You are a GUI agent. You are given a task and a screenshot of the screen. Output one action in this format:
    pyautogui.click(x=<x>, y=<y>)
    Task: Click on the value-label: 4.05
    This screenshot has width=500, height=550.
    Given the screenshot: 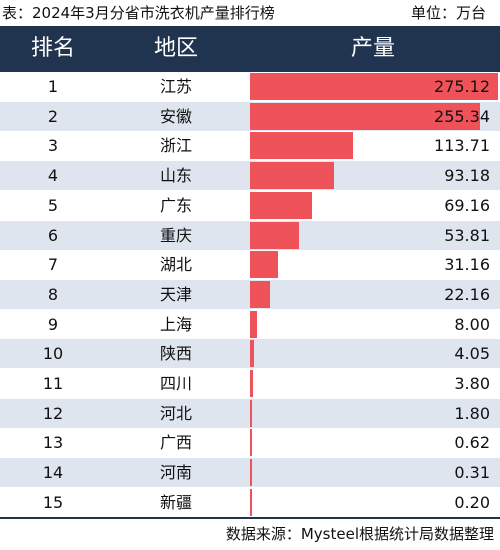 What is the action you would take?
    pyautogui.click(x=472, y=354)
    